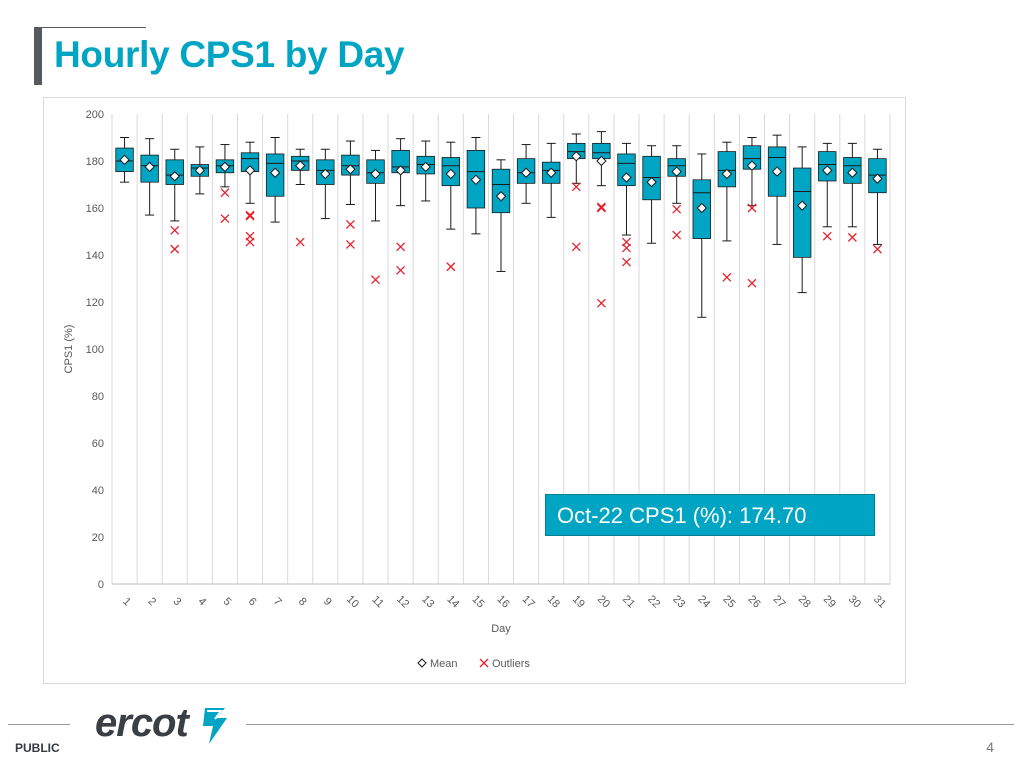 Image resolution: width=1024 pixels, height=768 pixels. I want to click on y-tick-label: 0, so click(101, 585).